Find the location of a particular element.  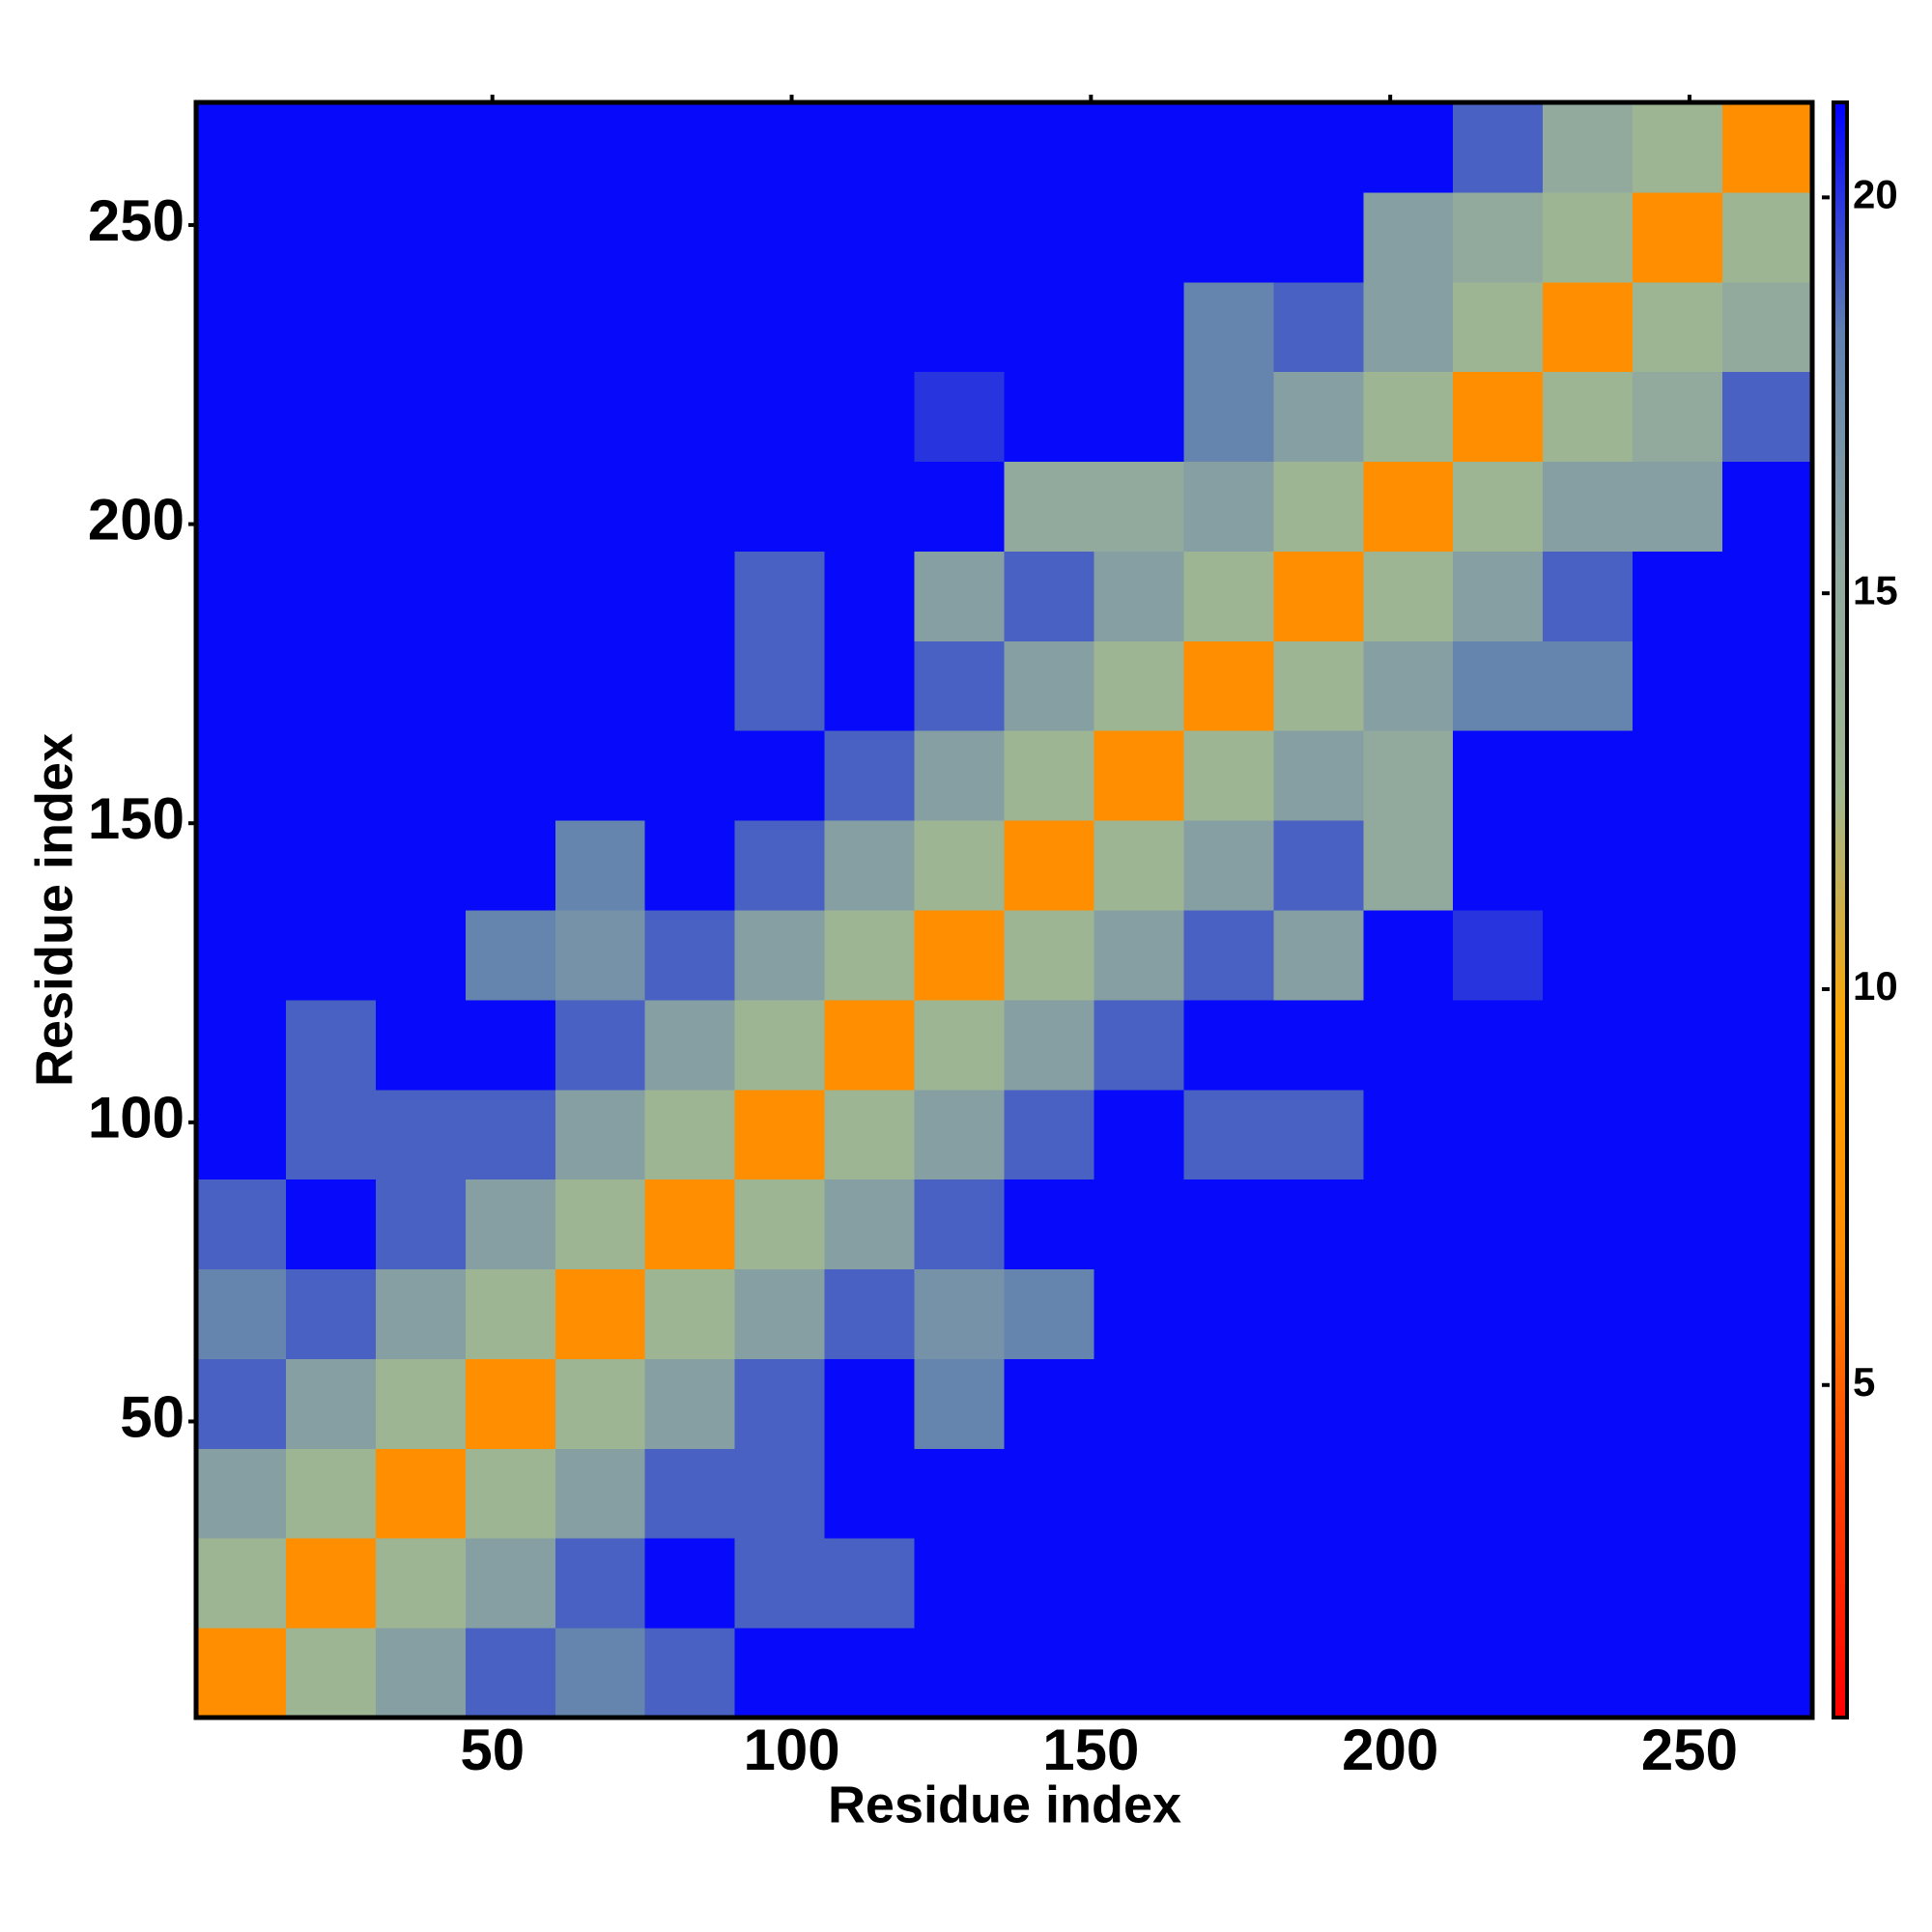

y-tick-label: 50 is located at coordinates (152, 1416).